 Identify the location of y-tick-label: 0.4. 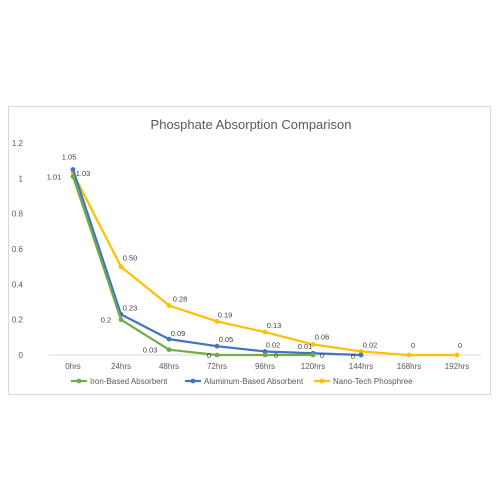
(18, 284).